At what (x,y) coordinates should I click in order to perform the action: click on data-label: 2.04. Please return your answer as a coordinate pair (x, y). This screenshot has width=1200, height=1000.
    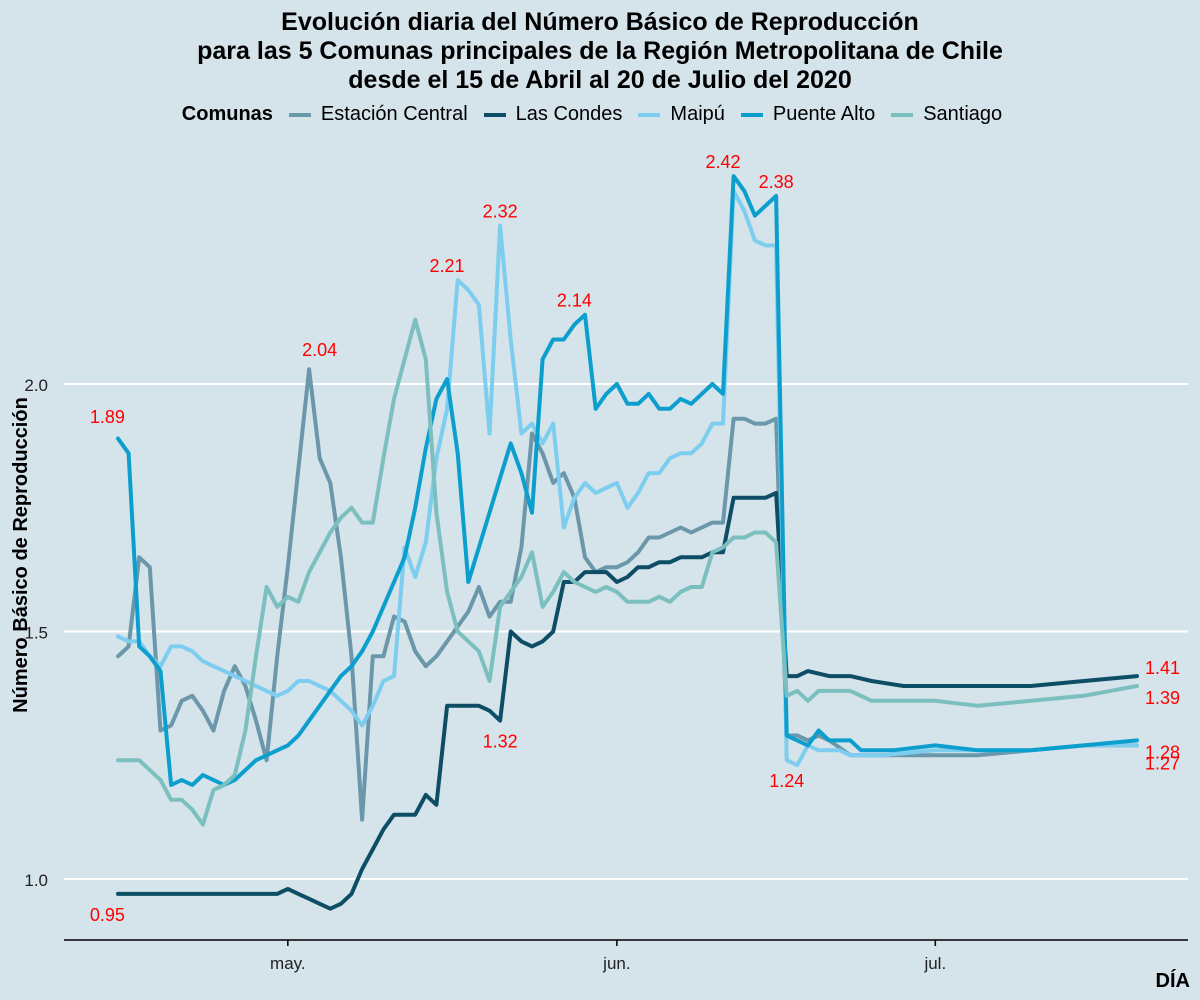
    Looking at the image, I should click on (319, 350).